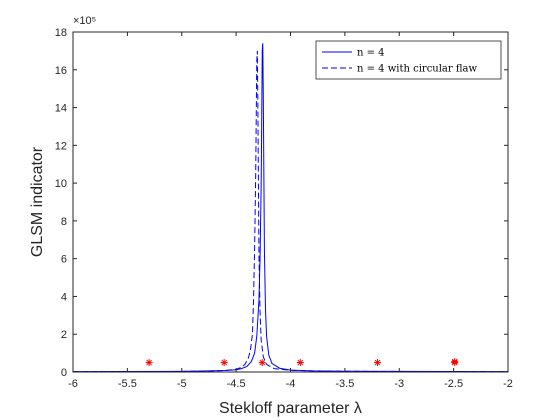  Describe the element at coordinates (64, 260) in the screenshot. I see `y-tick-label: 6` at that location.